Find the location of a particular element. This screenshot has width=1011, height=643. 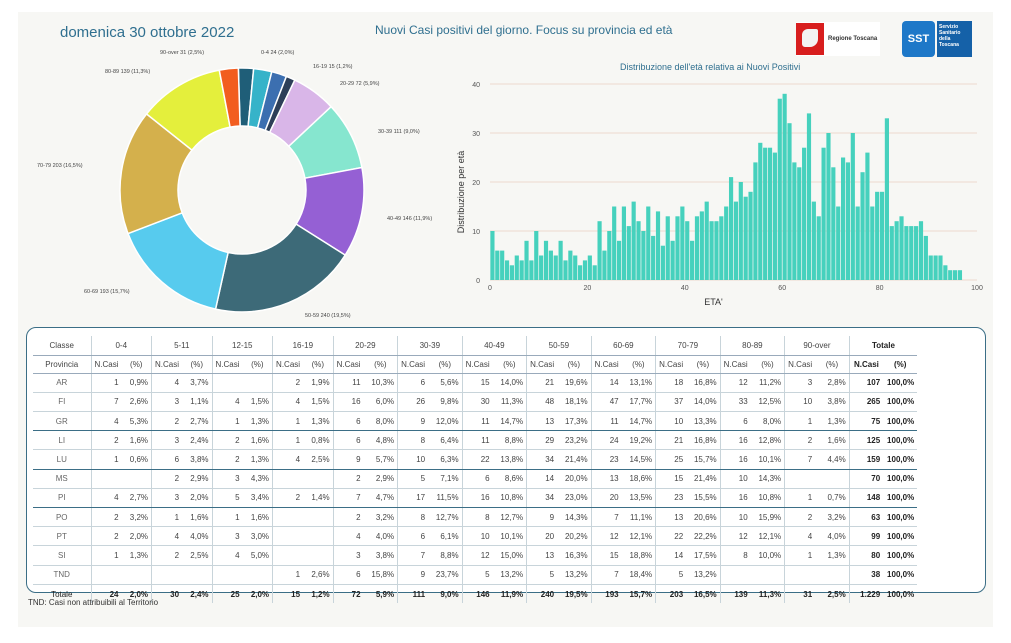

table-cell: 5,3% is located at coordinates (136, 421).